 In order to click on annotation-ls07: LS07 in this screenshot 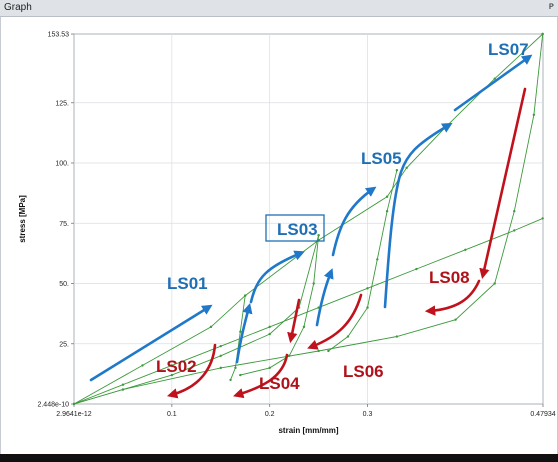, I will do `click(508, 49)`.